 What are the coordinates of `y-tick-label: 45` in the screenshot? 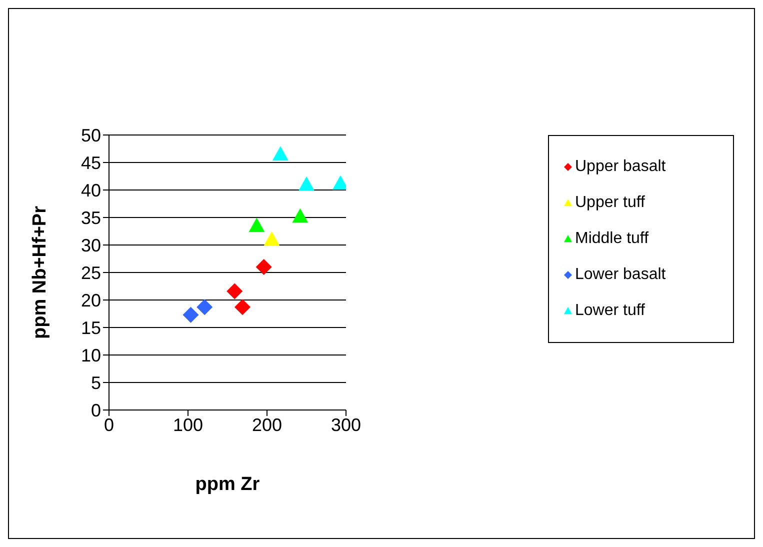 It's located at (90, 162).